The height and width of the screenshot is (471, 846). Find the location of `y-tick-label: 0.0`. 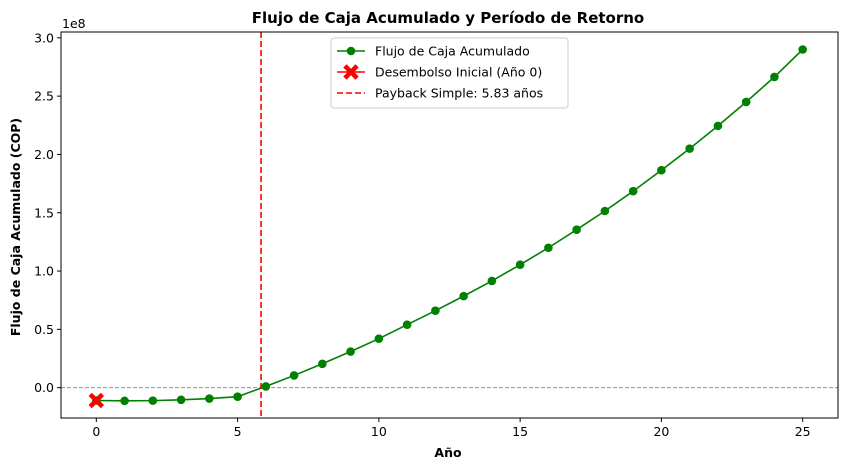

y-tick-label: 0.0 is located at coordinates (44, 387).